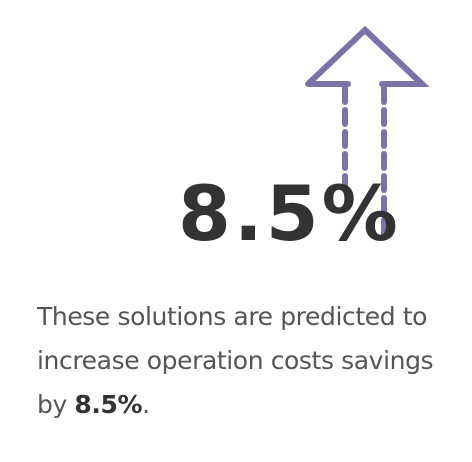 The width and height of the screenshot is (472, 462). I want to click on stat-value: 8.5%, so click(289, 213).